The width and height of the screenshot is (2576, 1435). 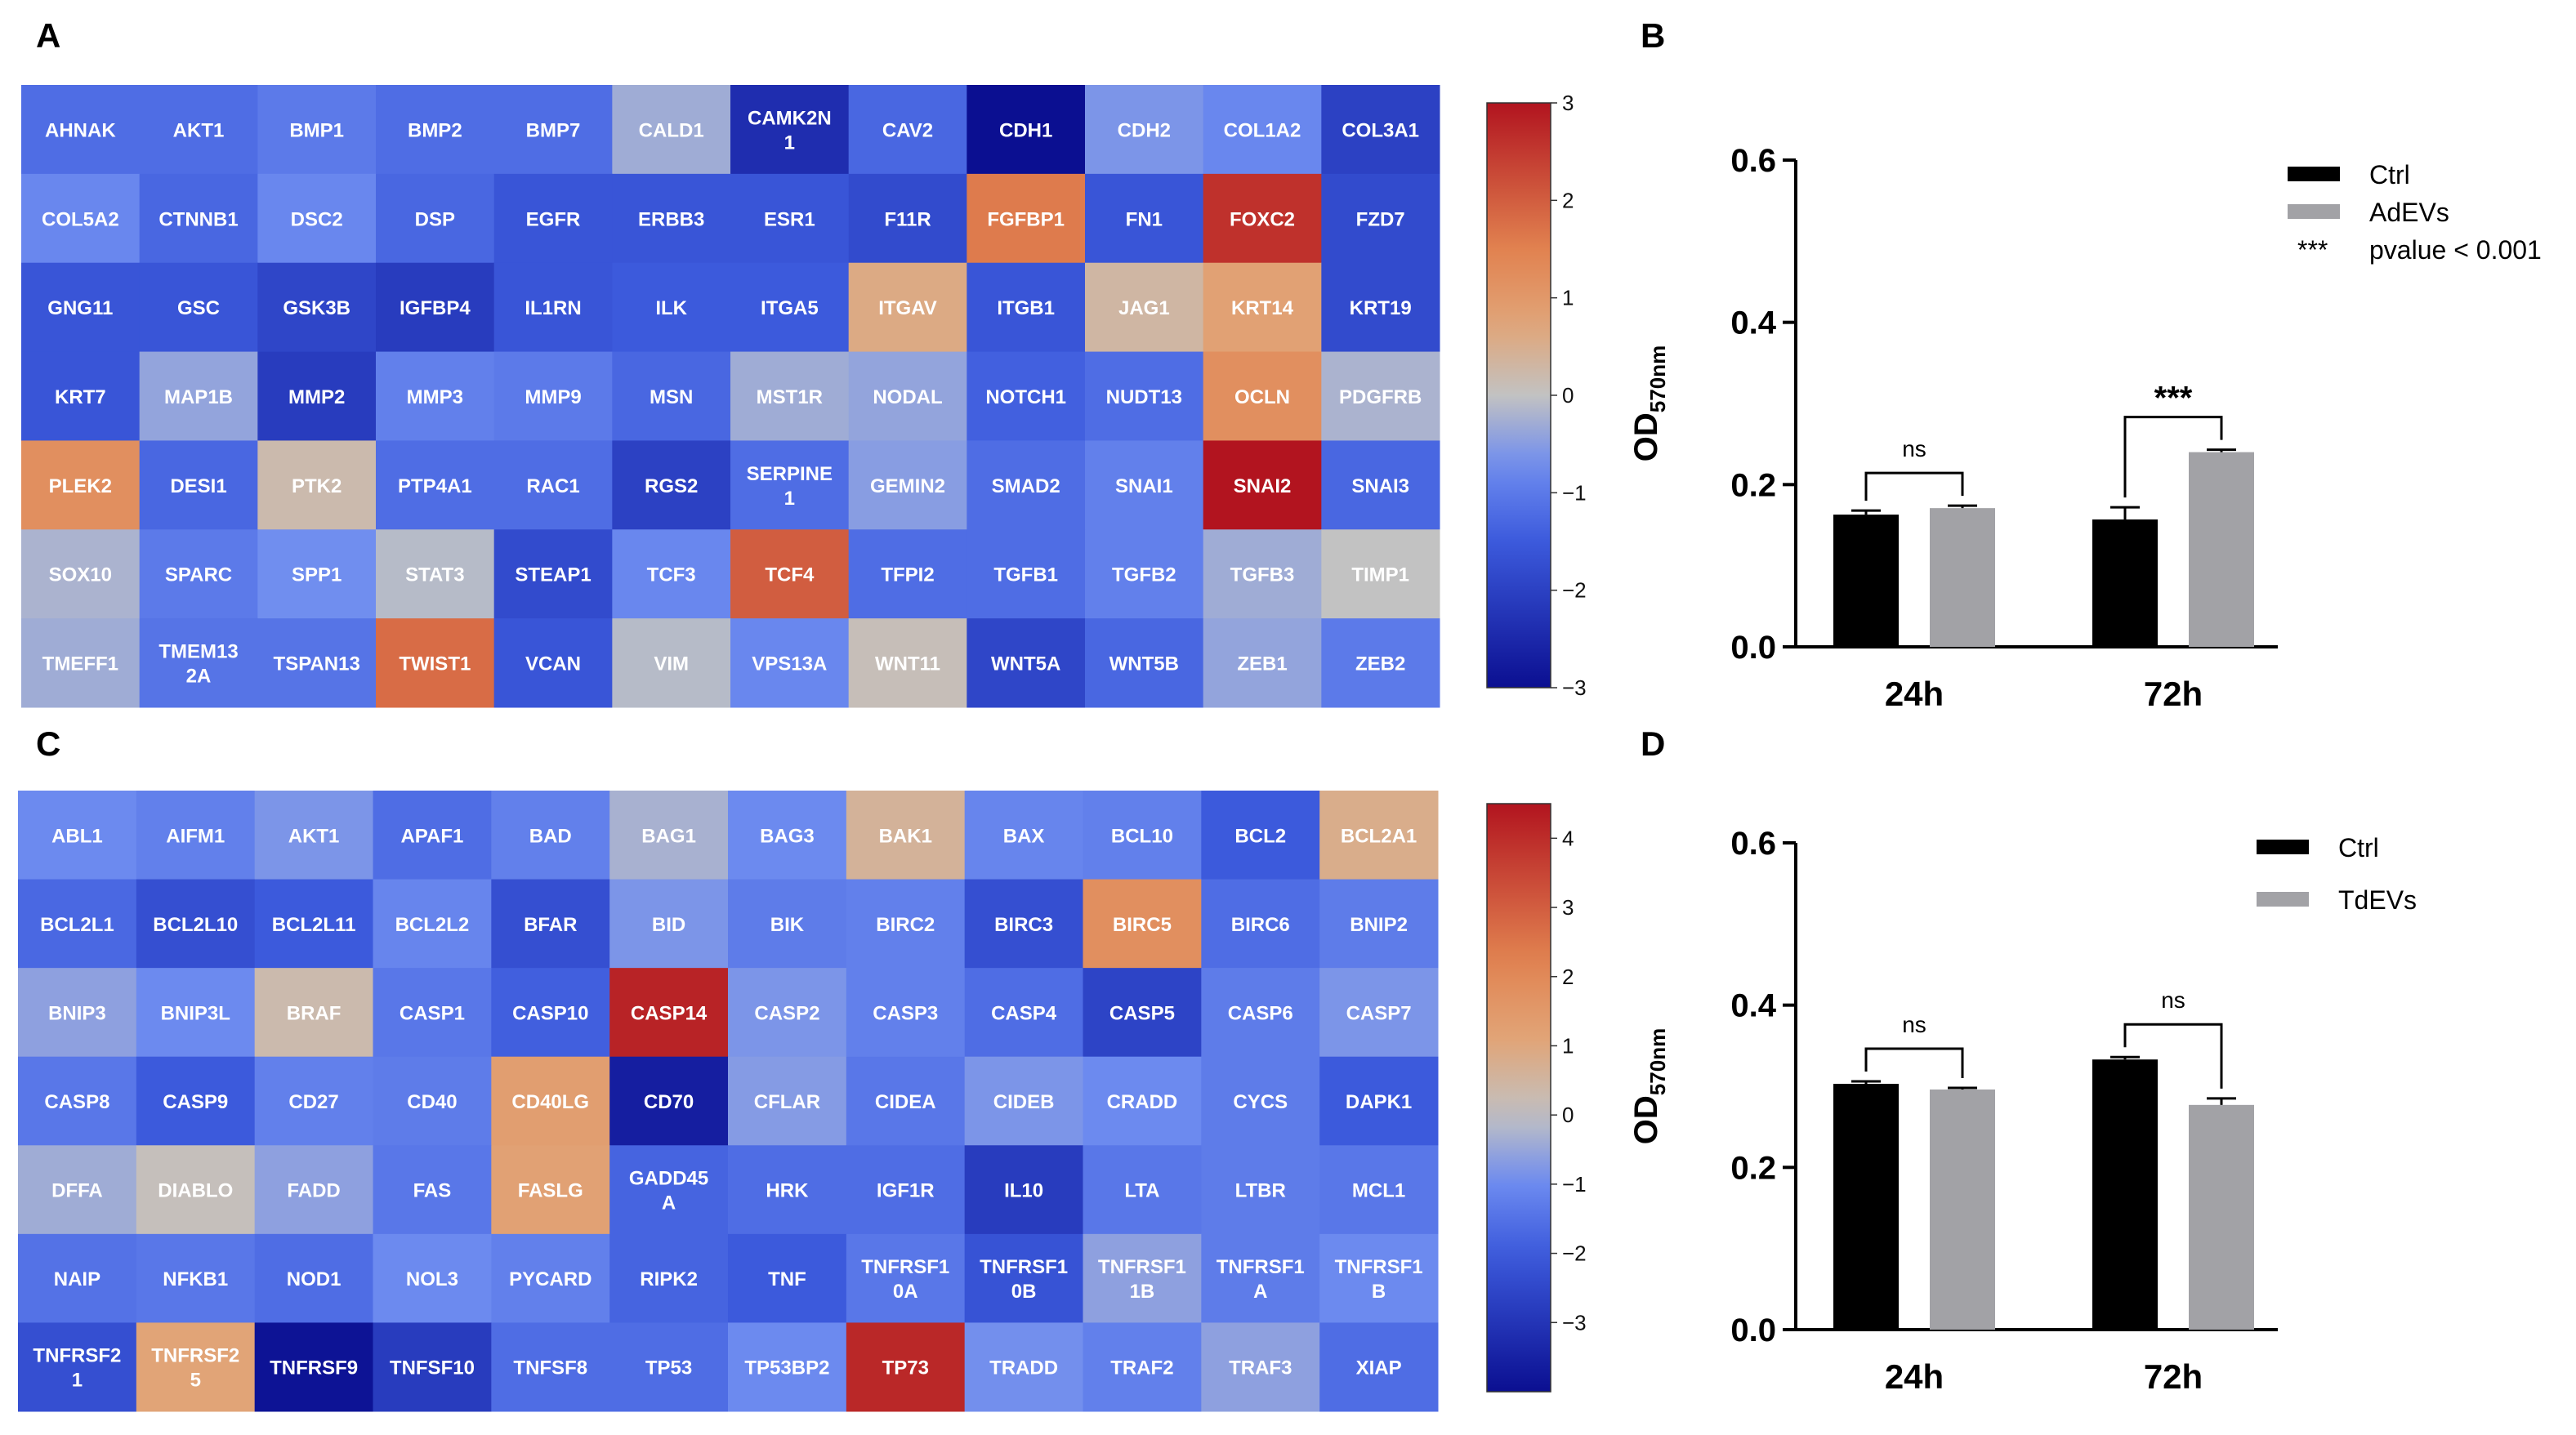 I want to click on heatmap-cell-label: XIAP, so click(x=1379, y=1368).